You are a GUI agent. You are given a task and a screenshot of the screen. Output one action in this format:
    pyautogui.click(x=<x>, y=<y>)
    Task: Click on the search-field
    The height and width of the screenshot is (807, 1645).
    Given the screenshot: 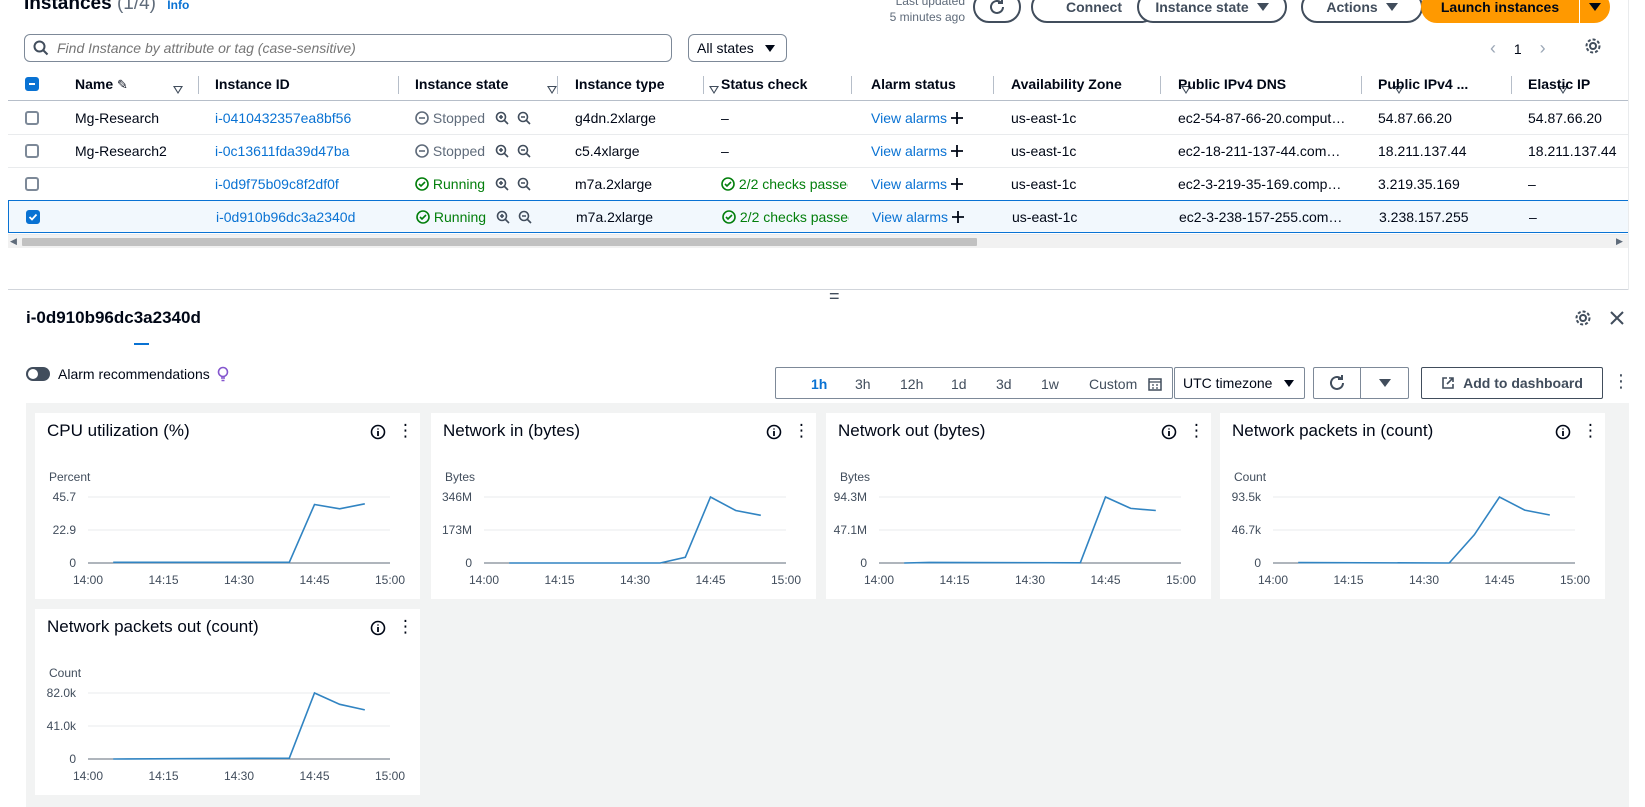 What is the action you would take?
    pyautogui.click(x=348, y=48)
    